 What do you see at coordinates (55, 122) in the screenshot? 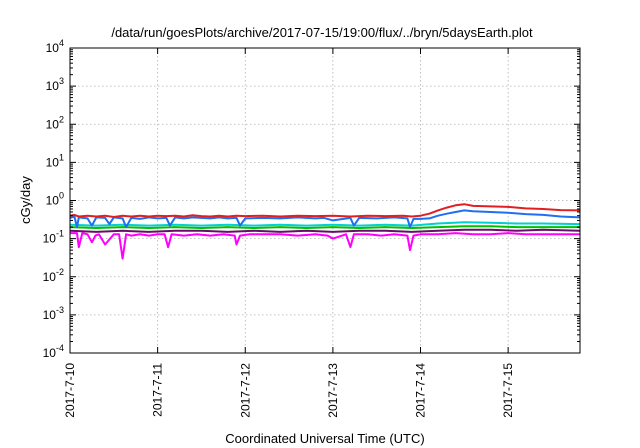
I see `y-tick-label: 10²` at bounding box center [55, 122].